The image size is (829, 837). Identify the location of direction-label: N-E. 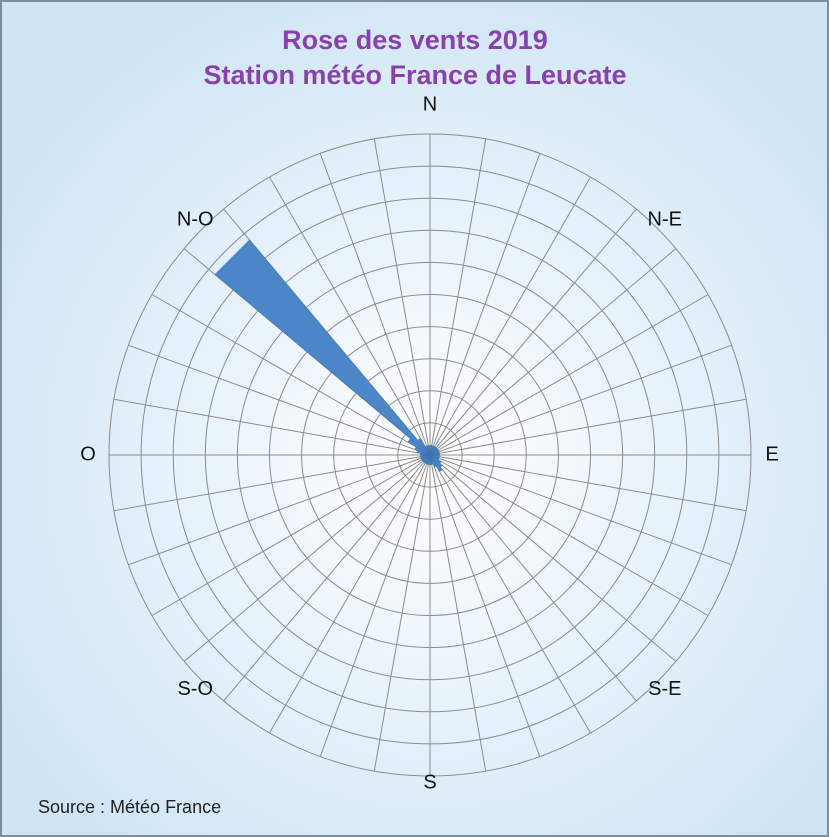
(665, 220).